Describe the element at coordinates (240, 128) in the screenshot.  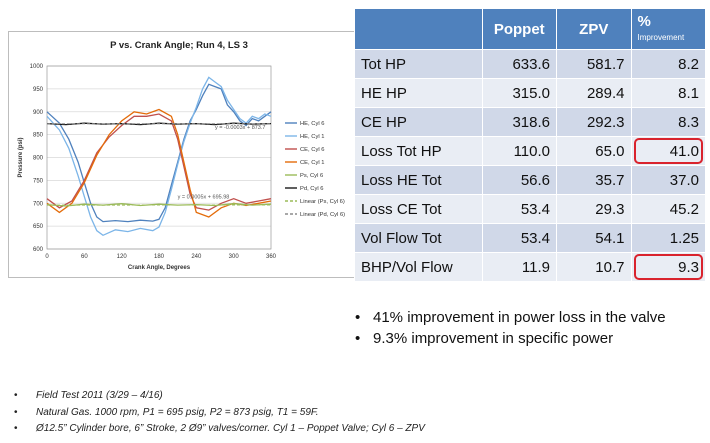
I see `trend-equation-upper: y = -0.0003x + 873.7` at that location.